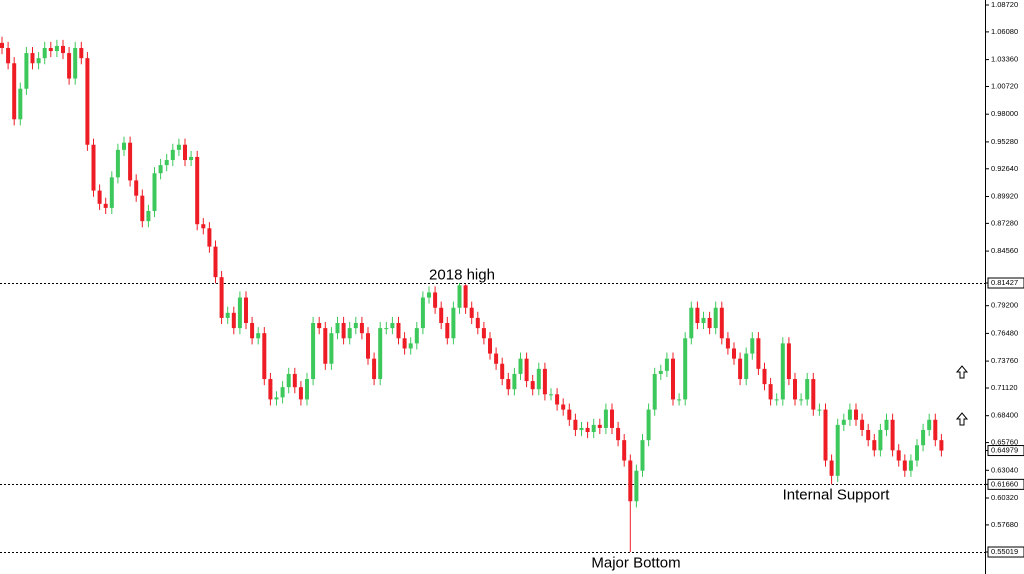  Describe the element at coordinates (1004, 469) in the screenshot. I see `y-tick-label: 0.63040` at that location.